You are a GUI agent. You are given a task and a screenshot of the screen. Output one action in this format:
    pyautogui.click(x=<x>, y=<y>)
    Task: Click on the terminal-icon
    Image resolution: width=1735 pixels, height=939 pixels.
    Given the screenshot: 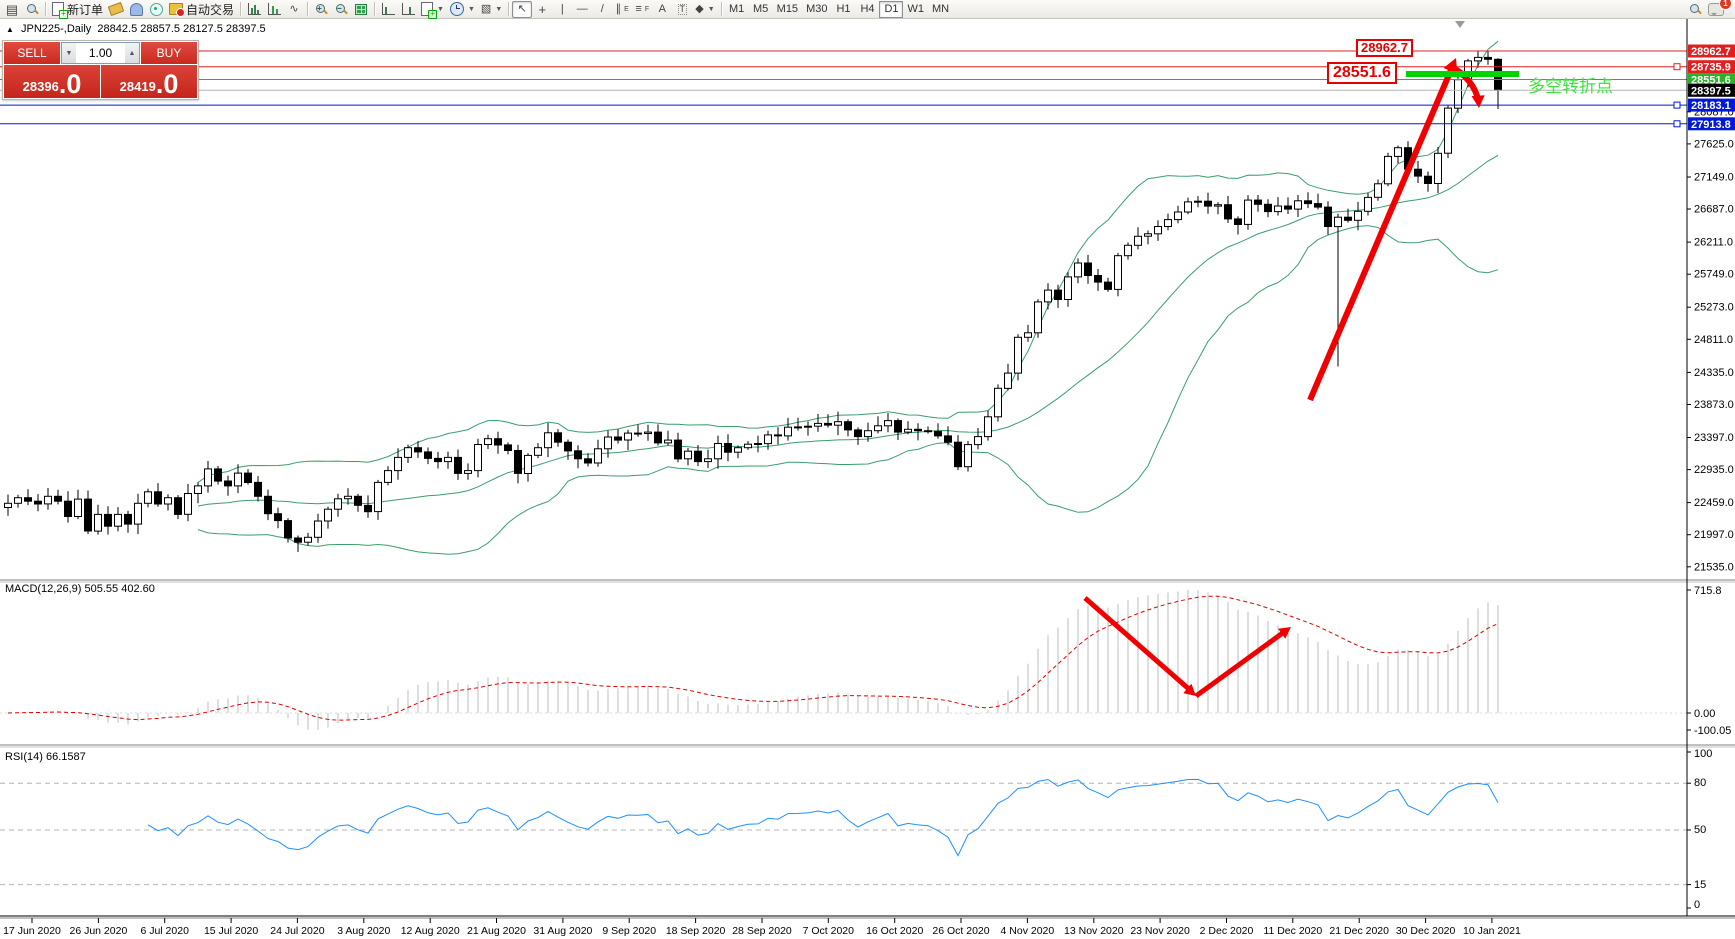 What is the action you would take?
    pyautogui.click(x=136, y=9)
    